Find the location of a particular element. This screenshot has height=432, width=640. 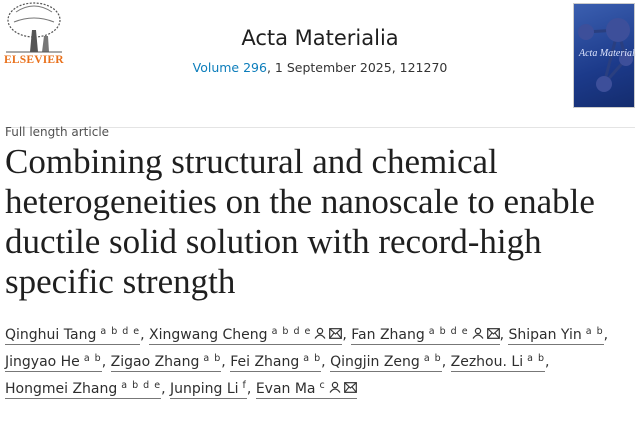

author-link: Zigao Zhang a b is located at coordinates (166, 362).